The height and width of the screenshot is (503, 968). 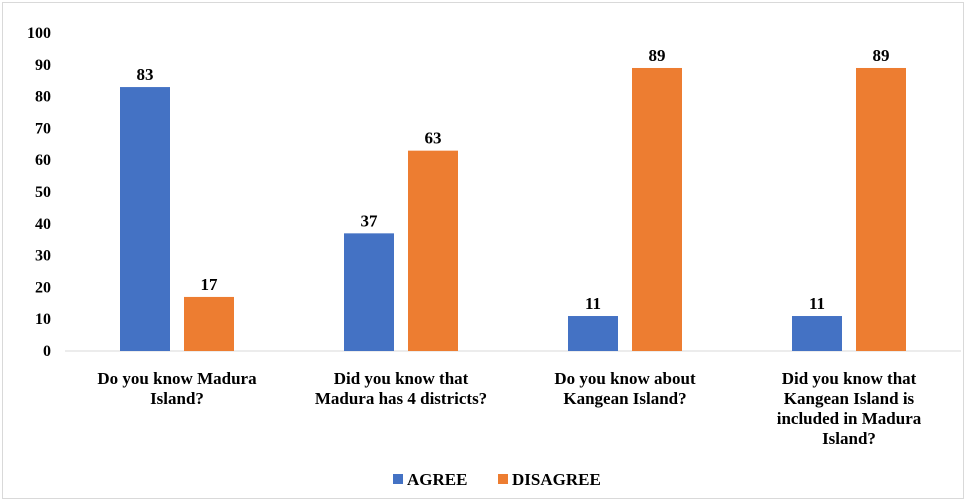 What do you see at coordinates (370, 220) in the screenshot?
I see `data-label: 37` at bounding box center [370, 220].